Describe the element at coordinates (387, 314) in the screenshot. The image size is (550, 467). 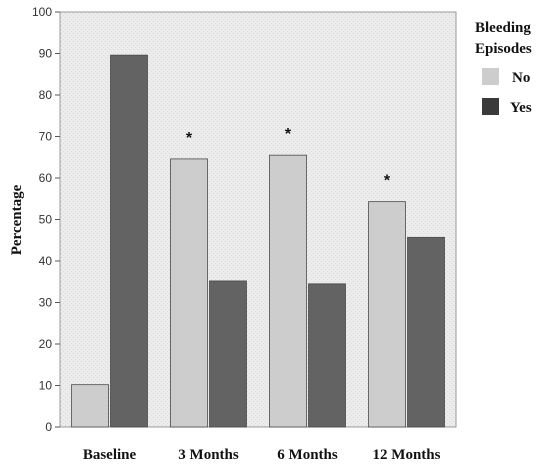
I see `bar-no-12-months` at that location.